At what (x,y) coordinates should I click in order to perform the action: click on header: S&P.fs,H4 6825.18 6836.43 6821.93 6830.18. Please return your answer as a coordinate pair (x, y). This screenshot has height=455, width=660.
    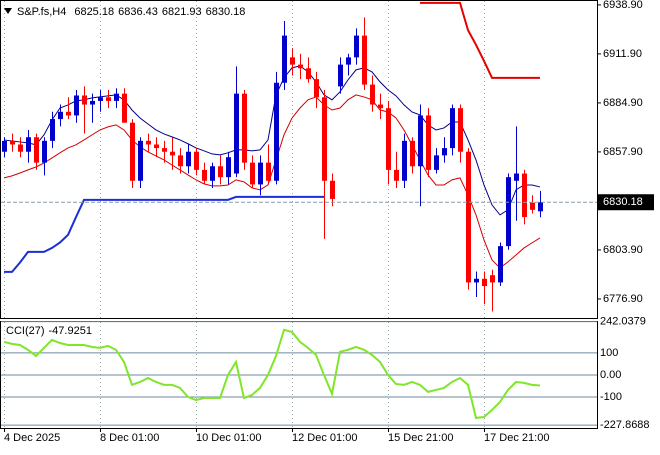
    Looking at the image, I should click on (131, 12).